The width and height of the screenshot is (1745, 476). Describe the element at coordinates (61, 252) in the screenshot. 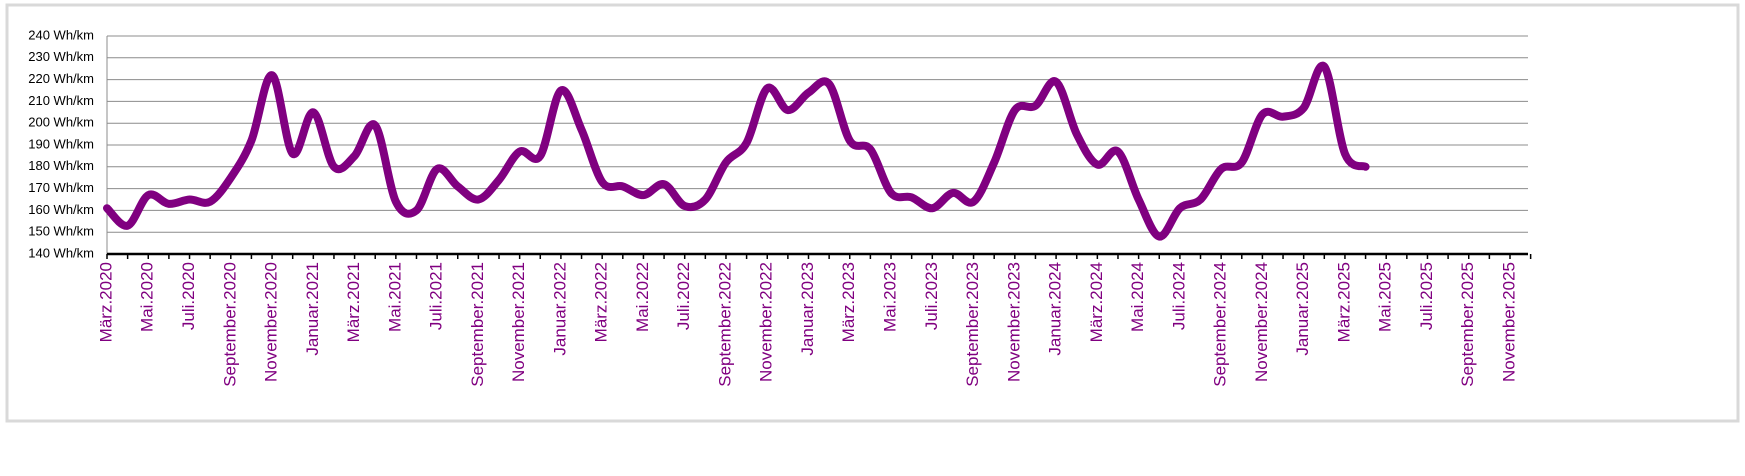

I see `y-tick-label: 140 Wh/km` at that location.